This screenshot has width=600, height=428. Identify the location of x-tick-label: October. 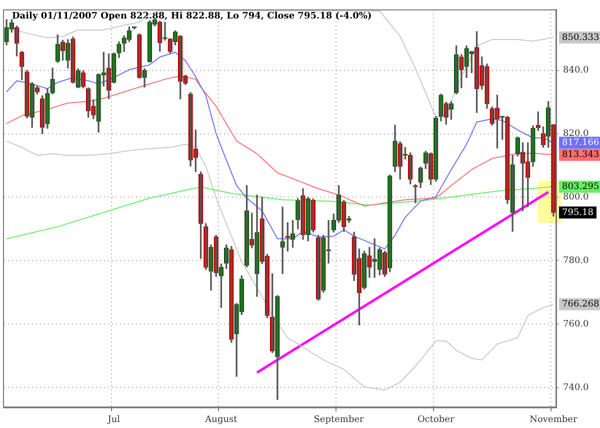
(436, 419).